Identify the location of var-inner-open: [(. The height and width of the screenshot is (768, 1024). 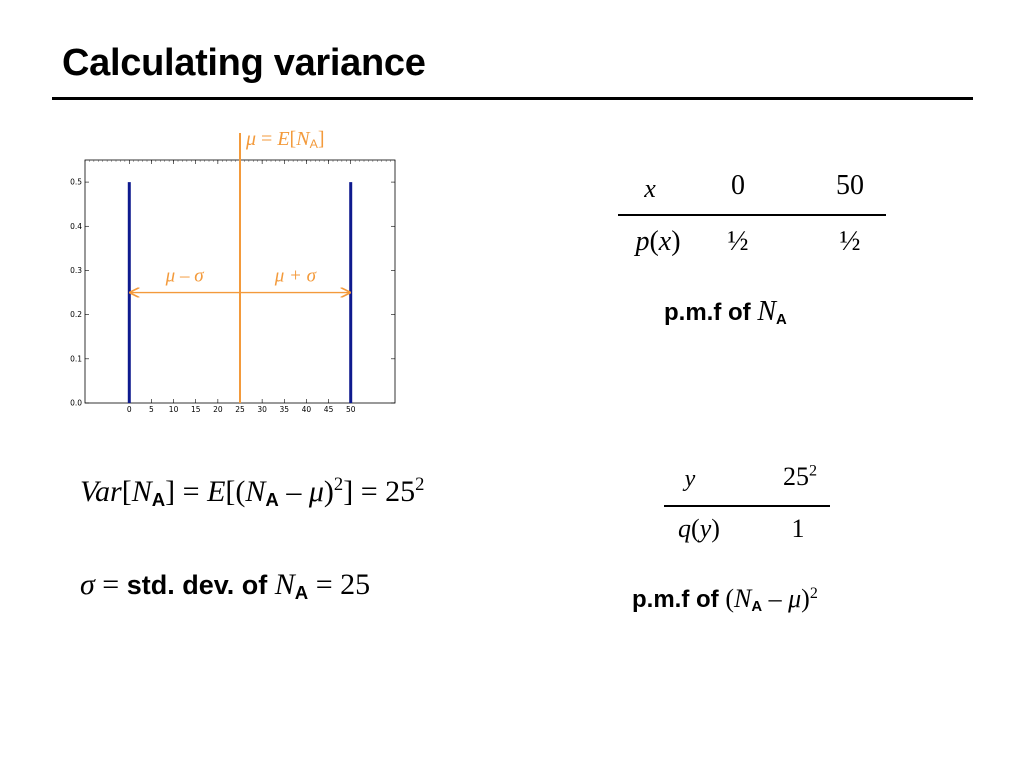
(235, 491).